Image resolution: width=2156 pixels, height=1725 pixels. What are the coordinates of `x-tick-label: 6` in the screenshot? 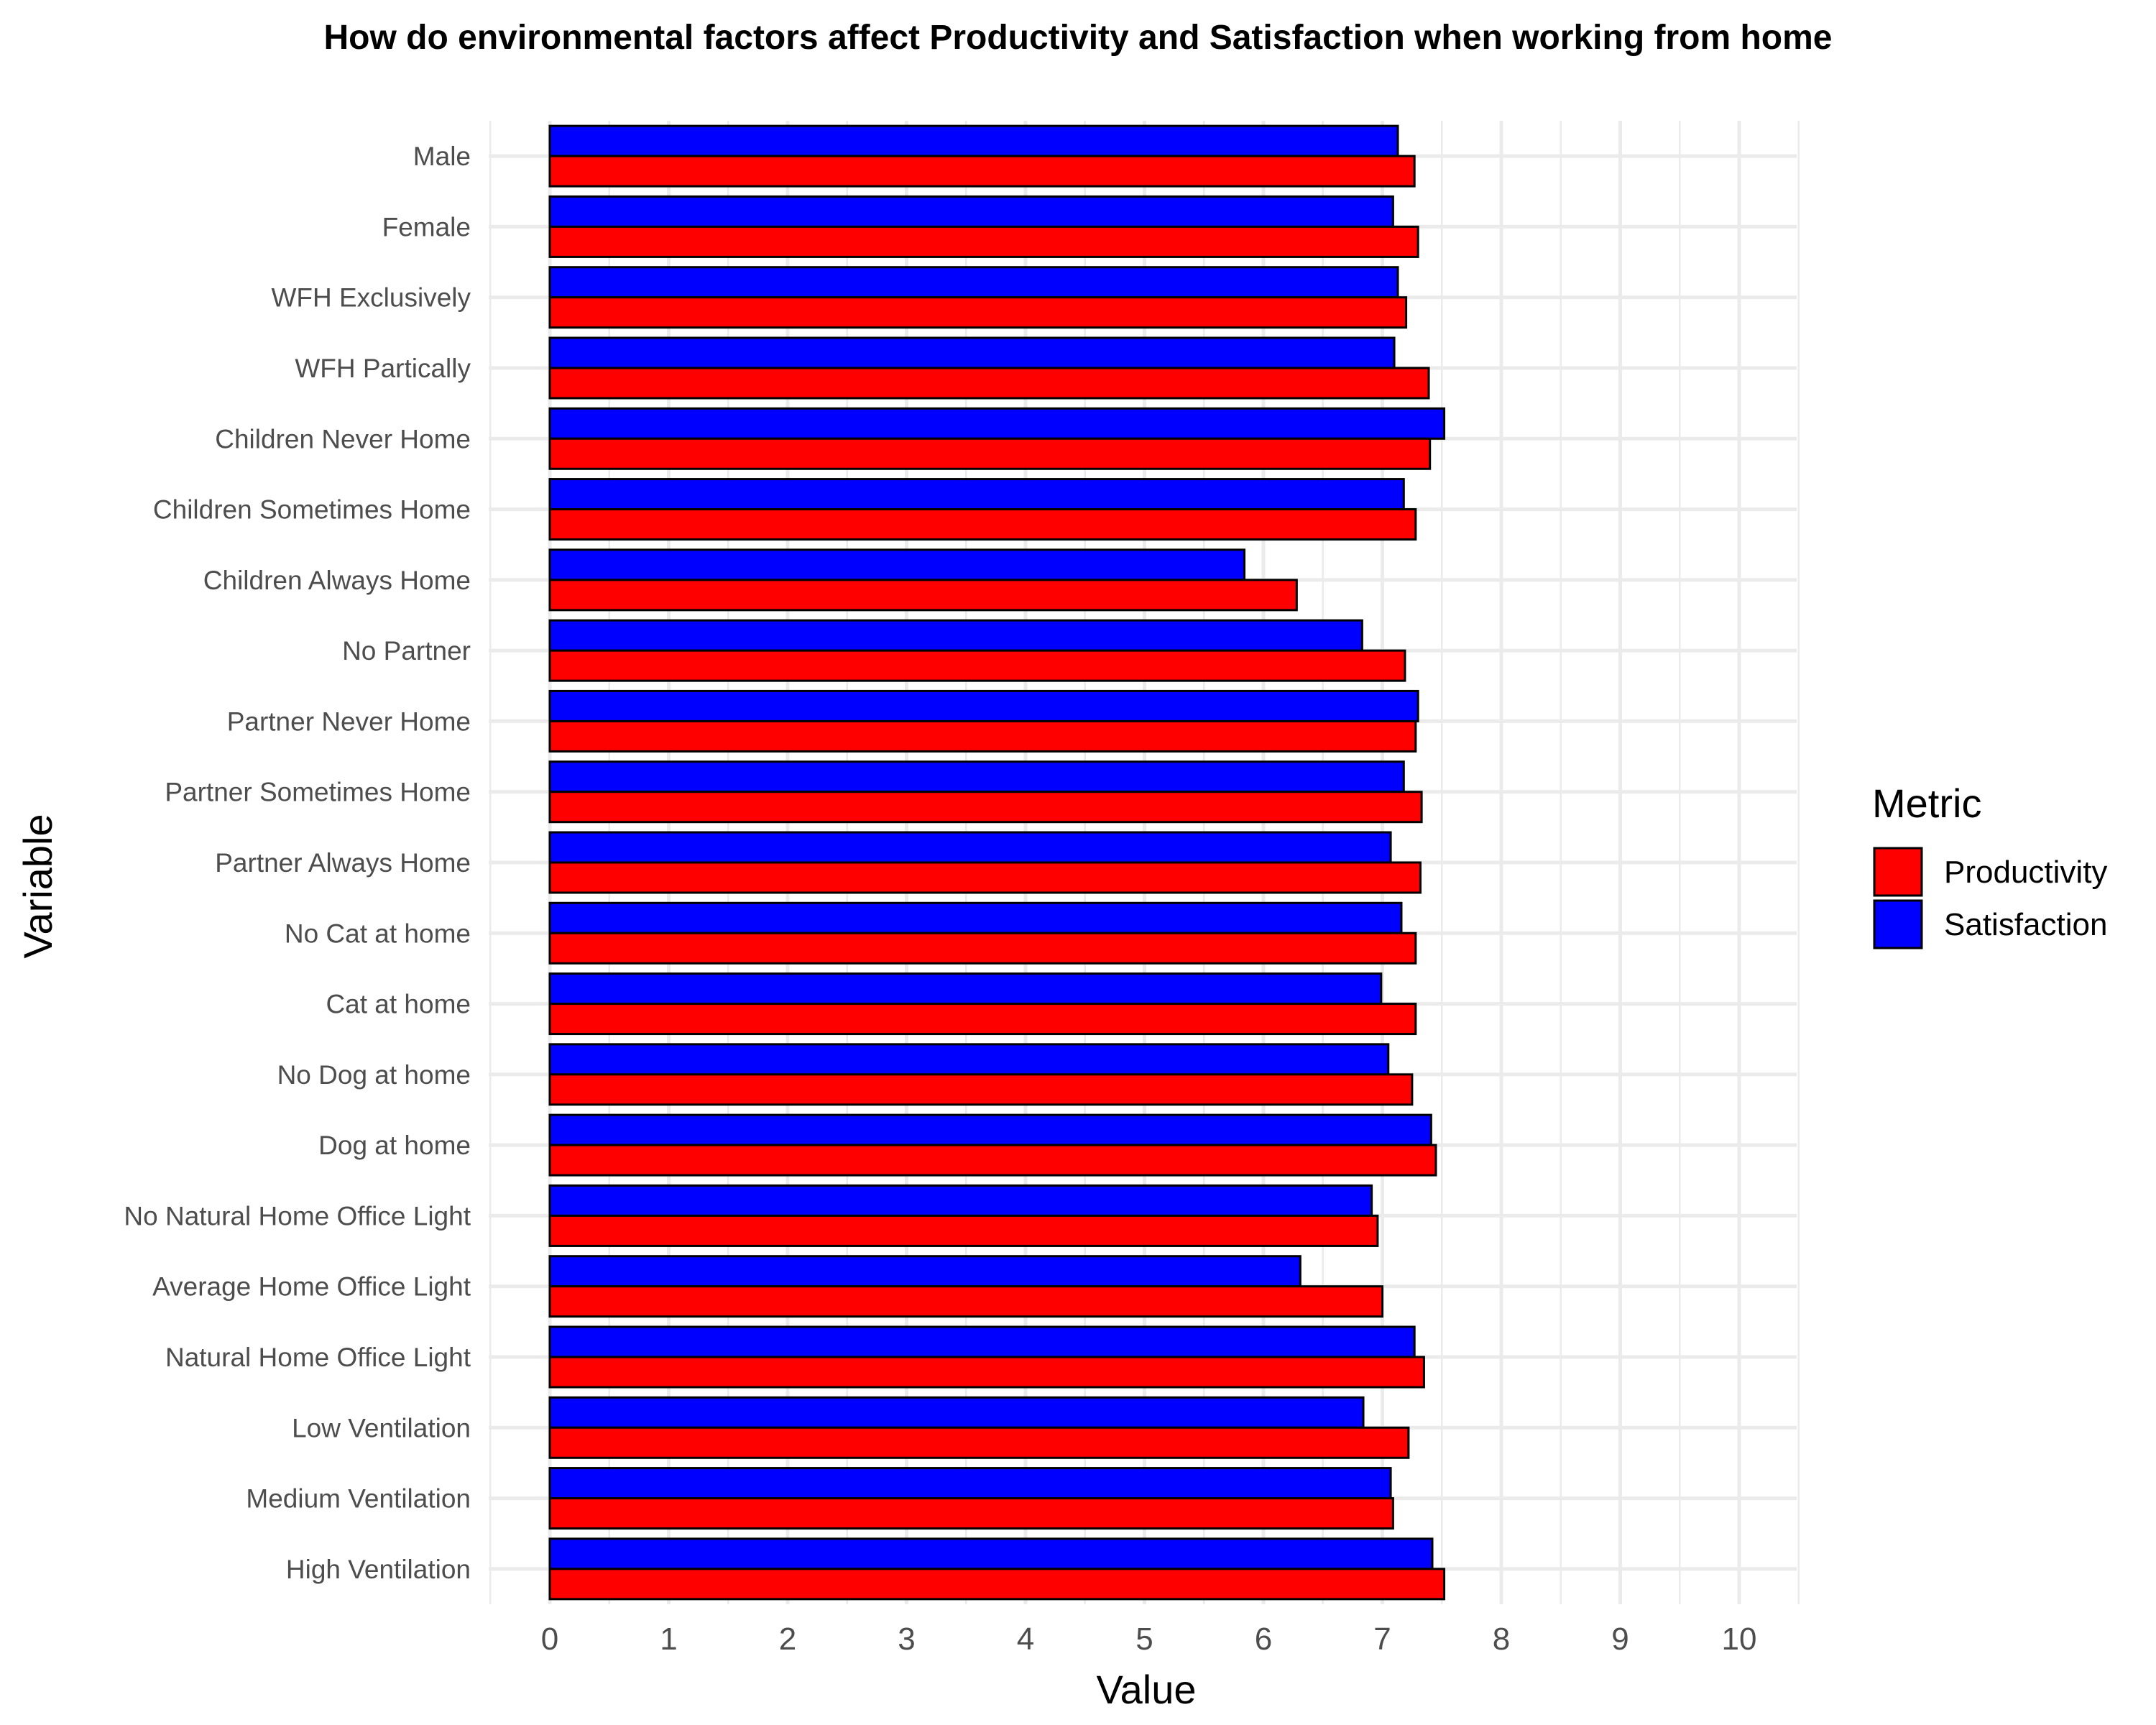 It's located at (1263, 1639).